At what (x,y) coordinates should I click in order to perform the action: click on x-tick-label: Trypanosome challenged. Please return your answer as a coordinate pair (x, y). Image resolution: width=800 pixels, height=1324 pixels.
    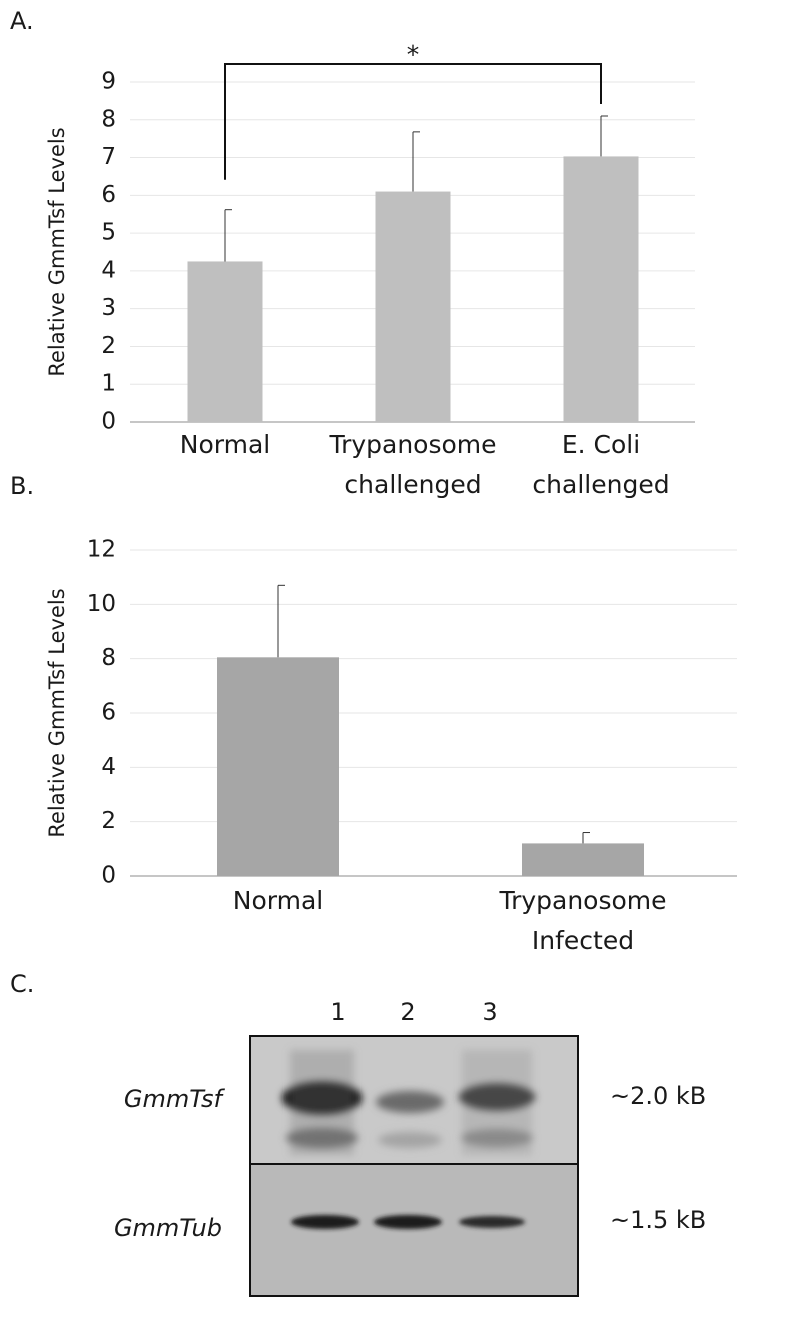
    Looking at the image, I should click on (412, 464).